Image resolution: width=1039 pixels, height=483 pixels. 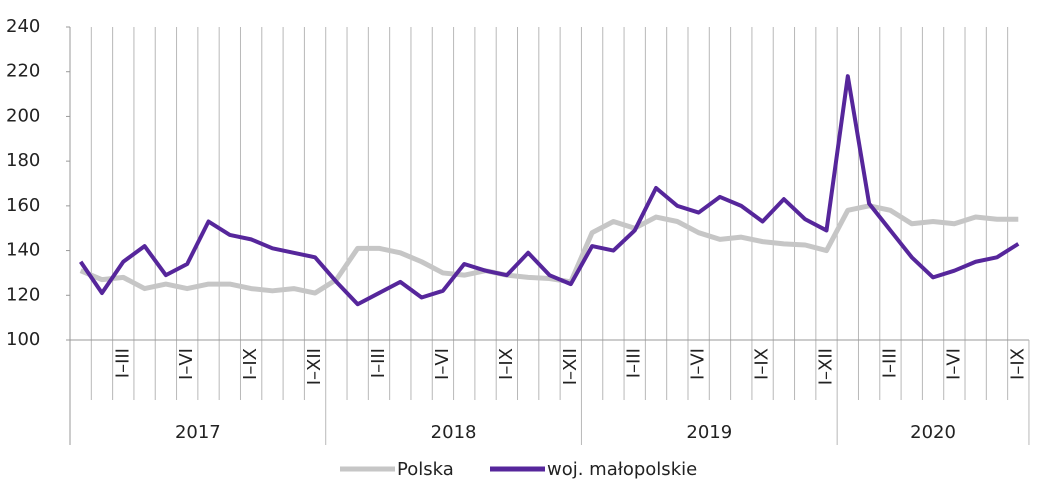 I want to click on y-tick-label: 160, so click(x=23, y=205).